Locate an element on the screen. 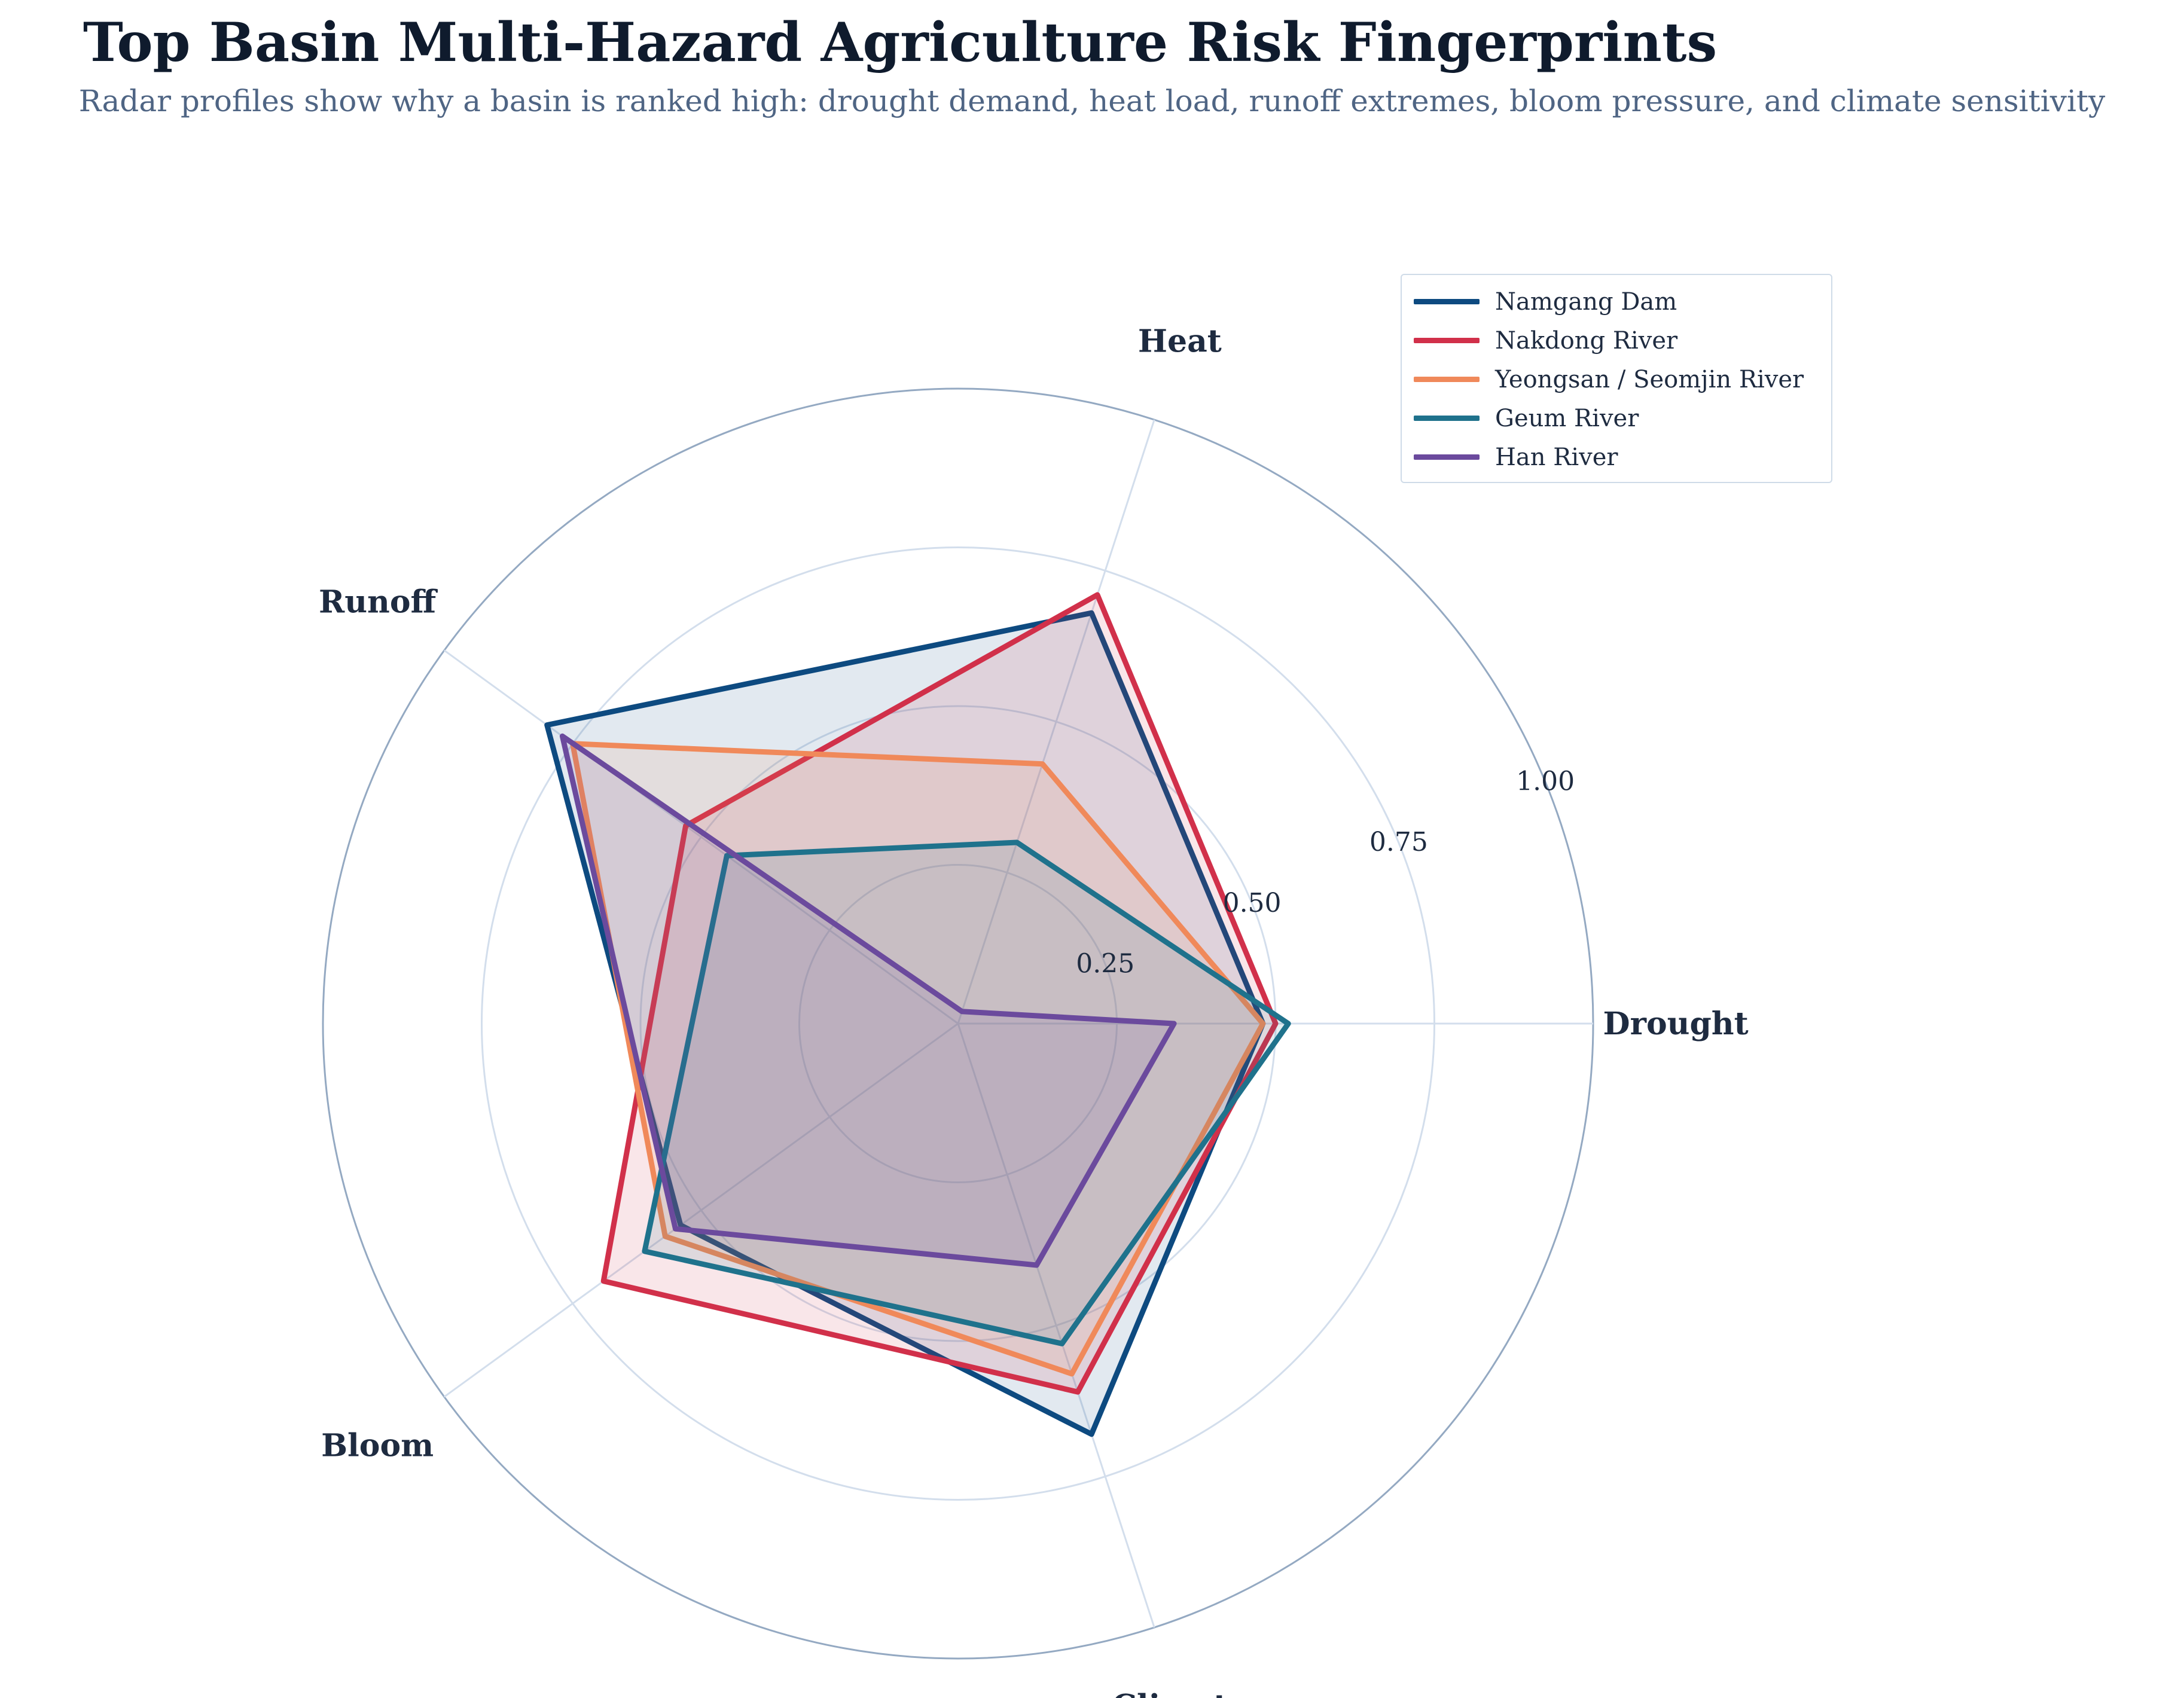  legend-label: Geum River is located at coordinates (1567, 418).